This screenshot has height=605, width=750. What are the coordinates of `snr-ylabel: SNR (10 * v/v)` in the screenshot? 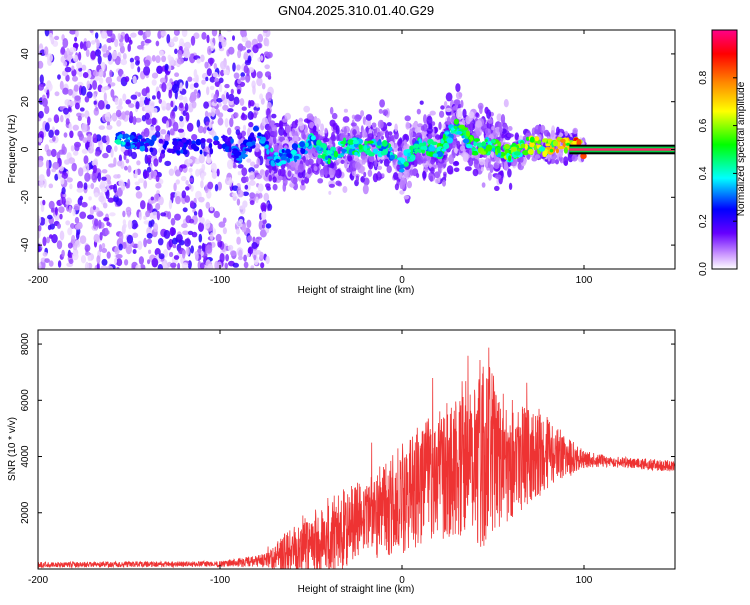 It's located at (12, 449).